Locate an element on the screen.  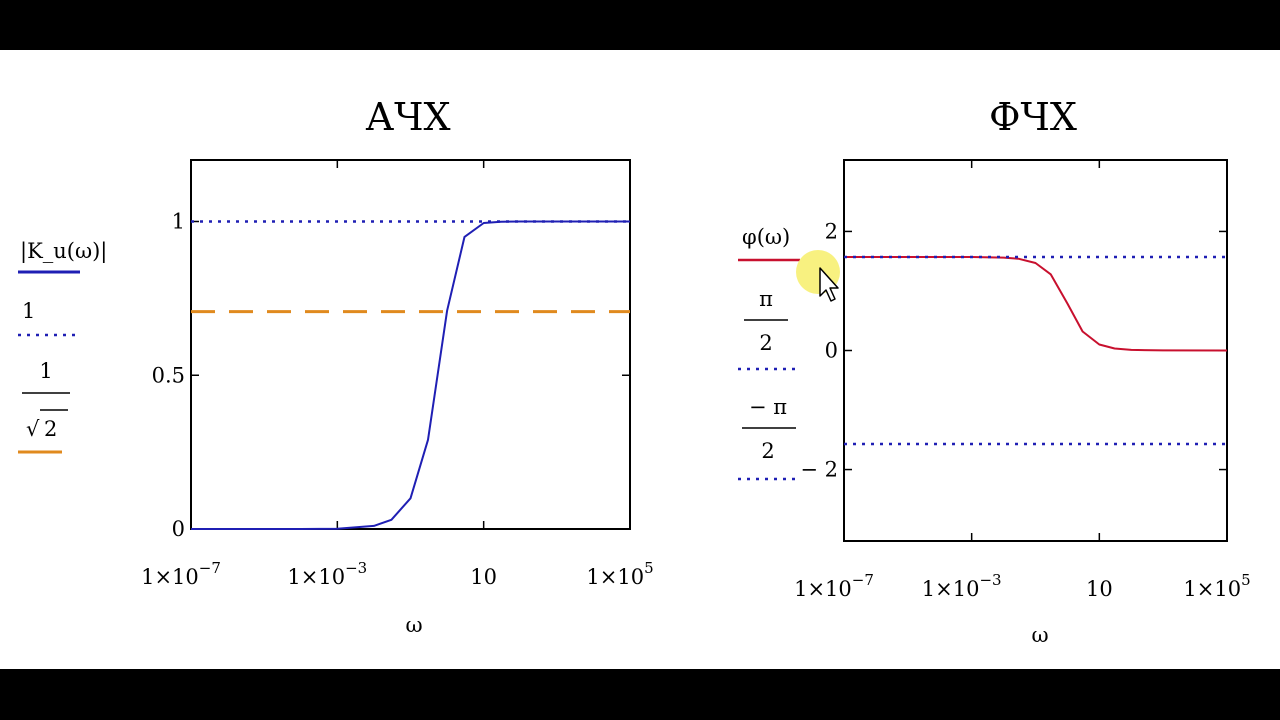
legend-label-neg-pi2-num: − π is located at coordinates (768, 407).